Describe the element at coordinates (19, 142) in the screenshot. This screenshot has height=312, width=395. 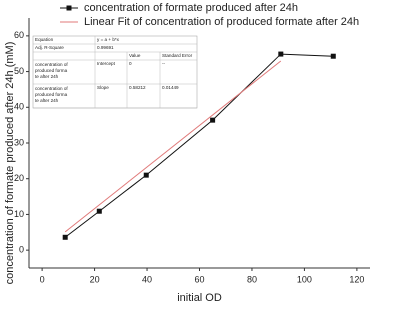
I see `y-tick-label: 30` at that location.